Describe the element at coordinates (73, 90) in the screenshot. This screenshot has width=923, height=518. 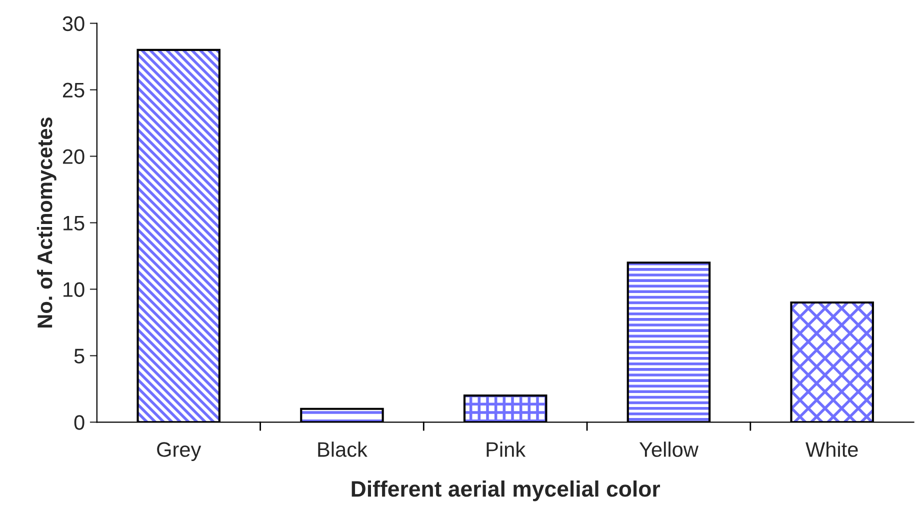
I see `y-tick-label: 25` at that location.